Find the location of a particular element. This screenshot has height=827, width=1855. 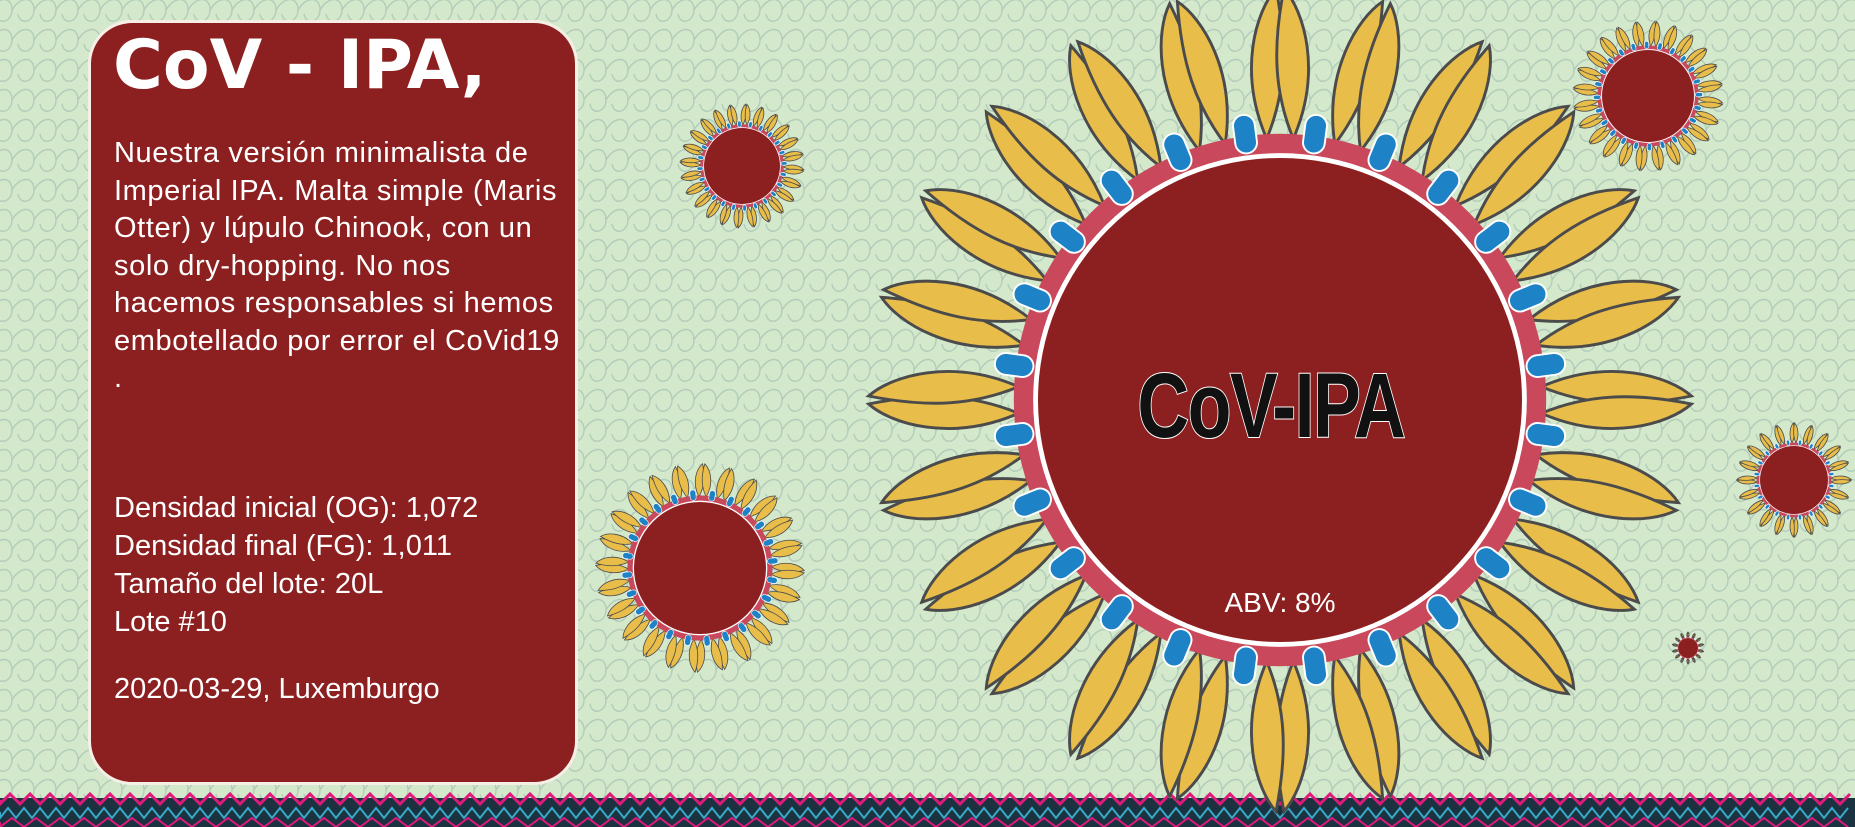

panel-title: CoV - IPA, is located at coordinates (300, 65).